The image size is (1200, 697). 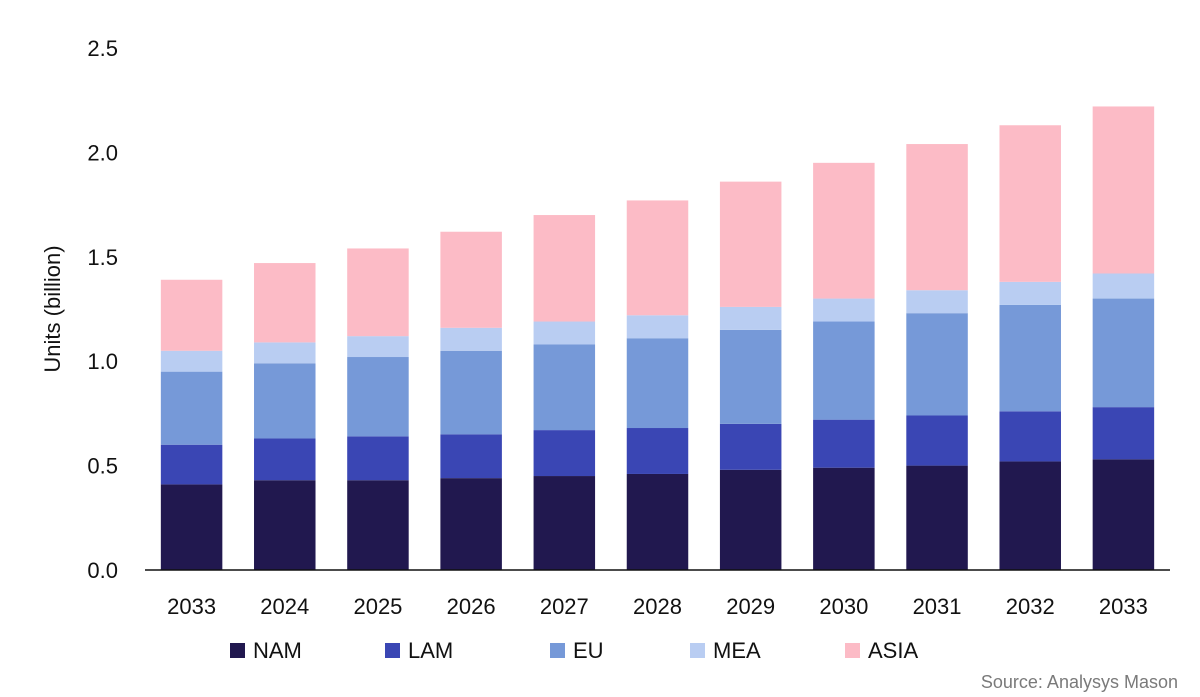 What do you see at coordinates (843, 606) in the screenshot?
I see `x-tick-label-7: 2030` at bounding box center [843, 606].